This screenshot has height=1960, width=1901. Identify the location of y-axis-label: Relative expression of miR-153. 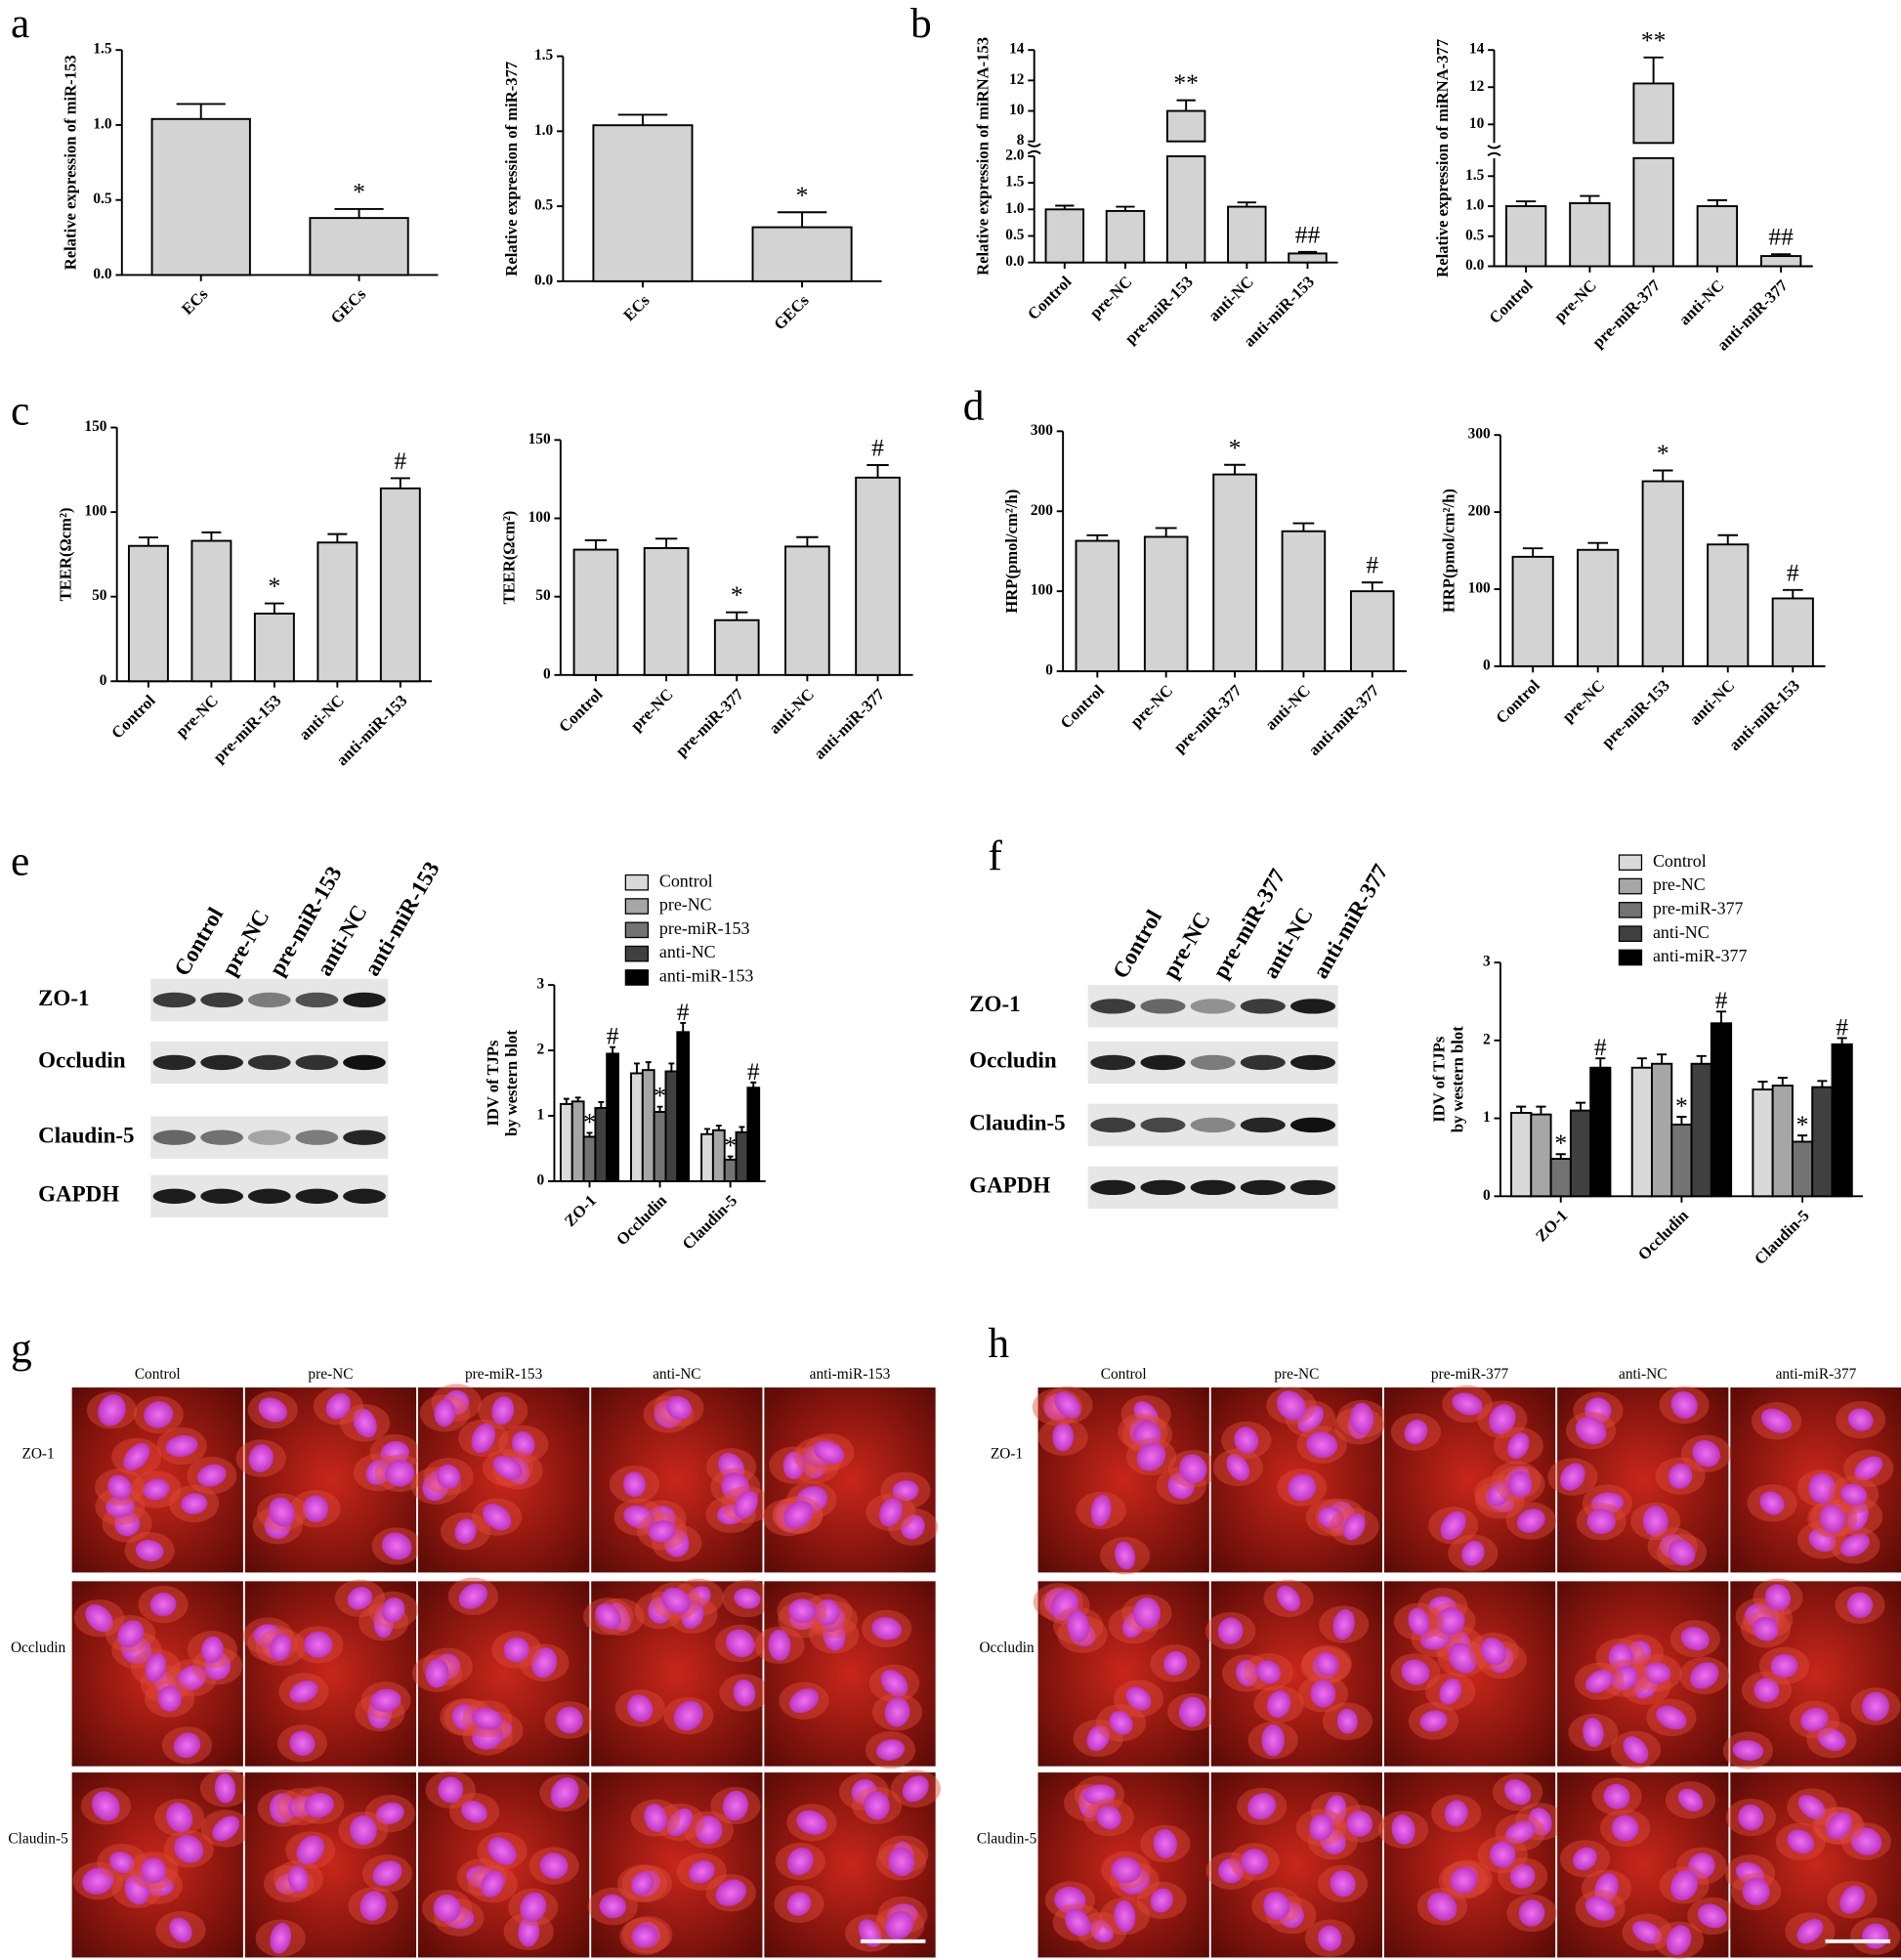
(70, 162).